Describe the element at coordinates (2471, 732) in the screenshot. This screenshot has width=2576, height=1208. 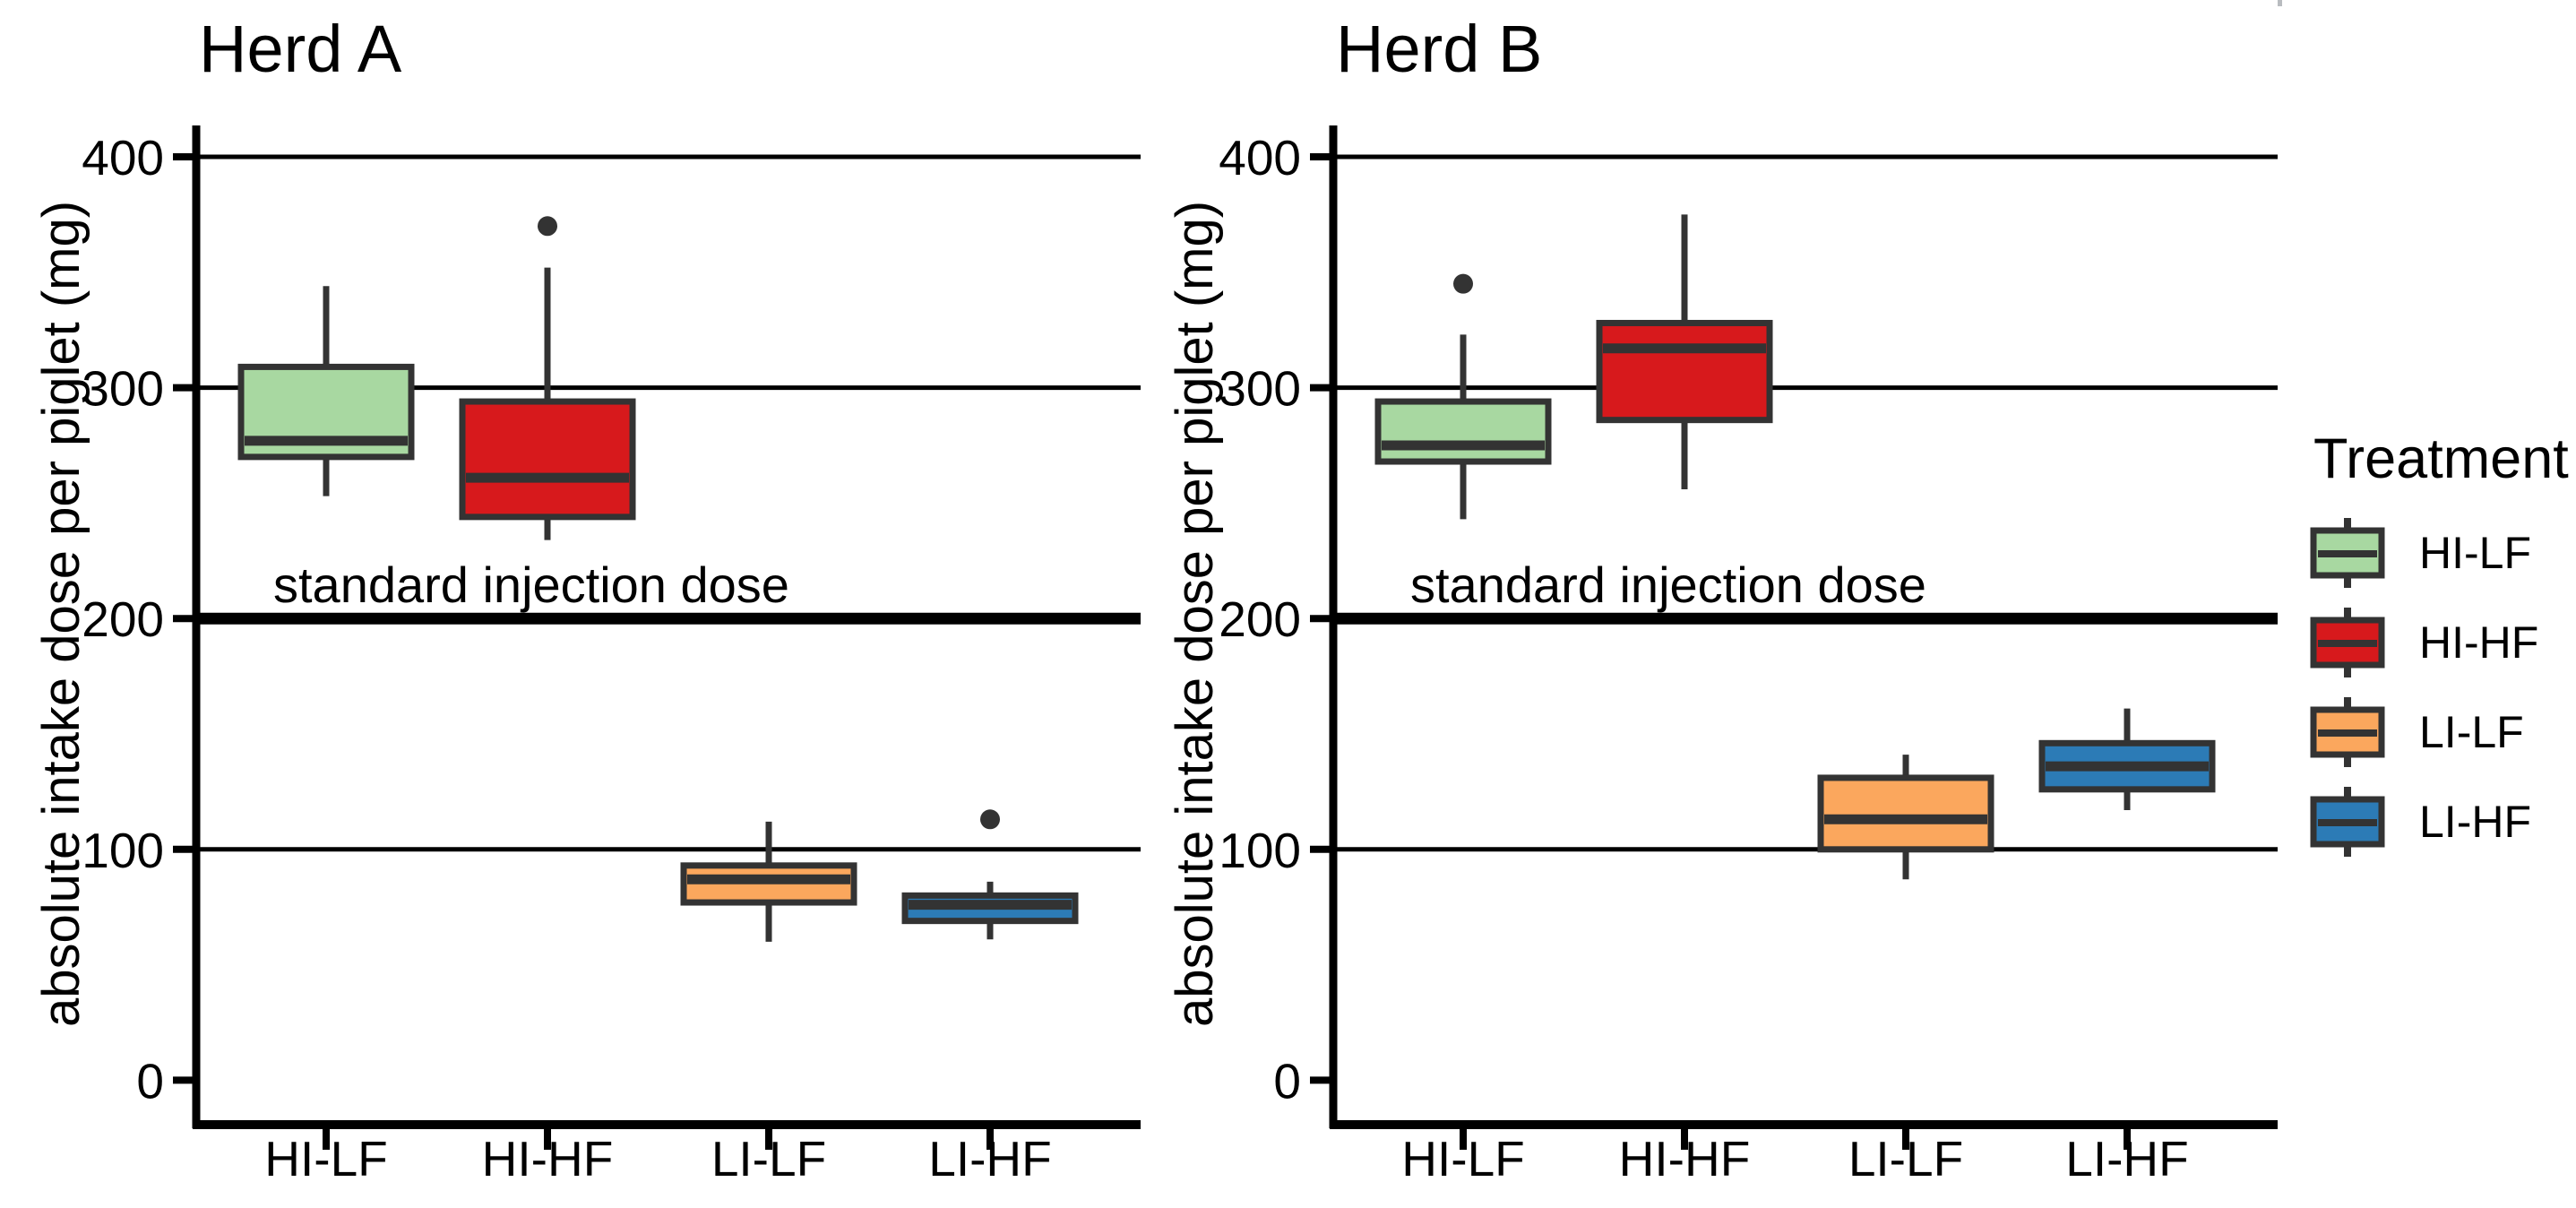
I see `legend-item-label: LI-LF` at that location.